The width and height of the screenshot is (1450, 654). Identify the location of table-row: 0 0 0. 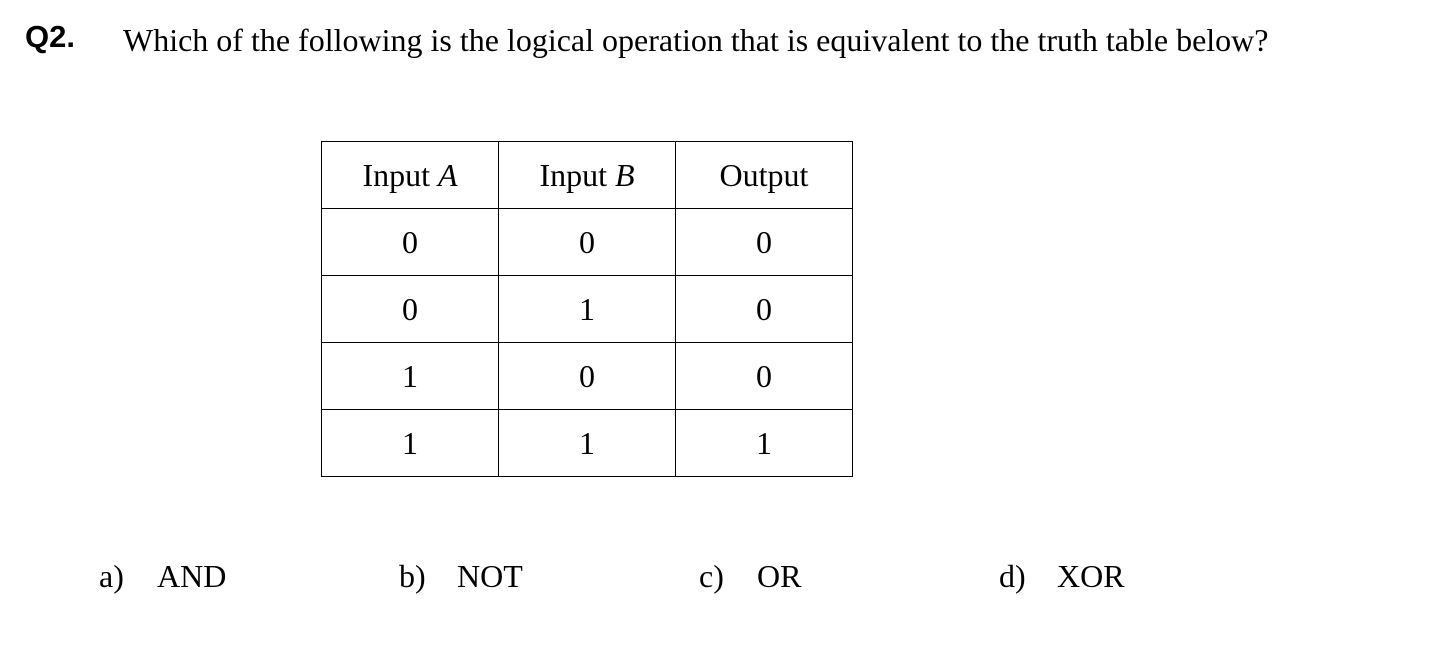
(587, 242).